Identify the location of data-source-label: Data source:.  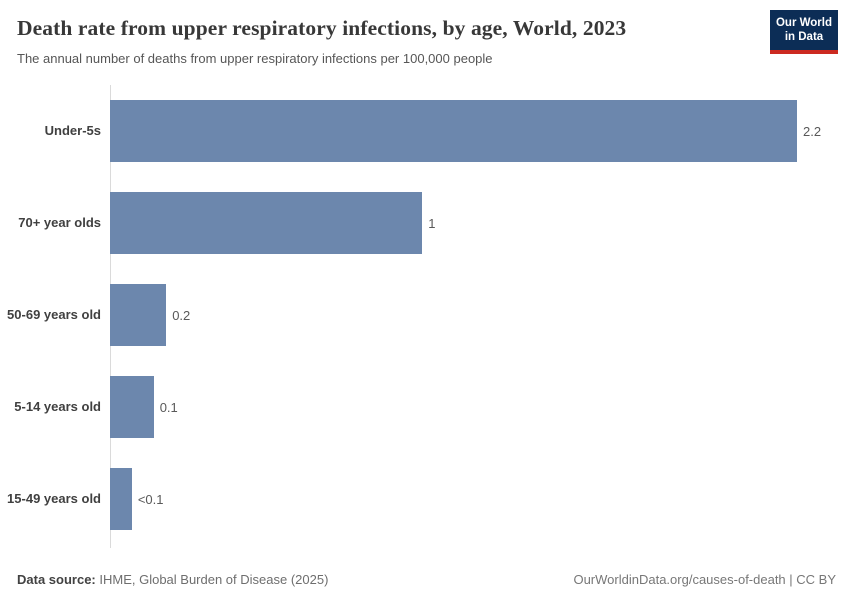
(56, 579).